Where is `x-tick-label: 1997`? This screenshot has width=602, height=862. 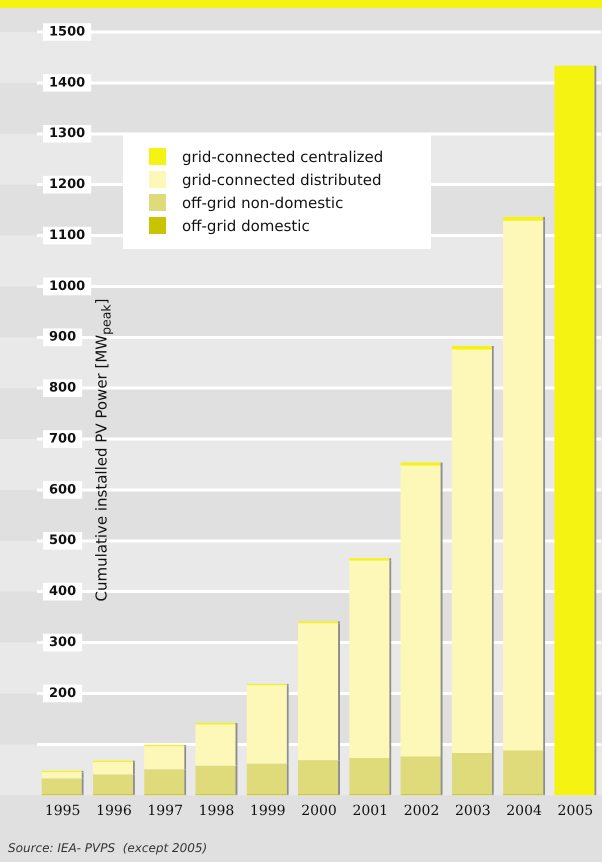 x-tick-label: 1997 is located at coordinates (165, 811).